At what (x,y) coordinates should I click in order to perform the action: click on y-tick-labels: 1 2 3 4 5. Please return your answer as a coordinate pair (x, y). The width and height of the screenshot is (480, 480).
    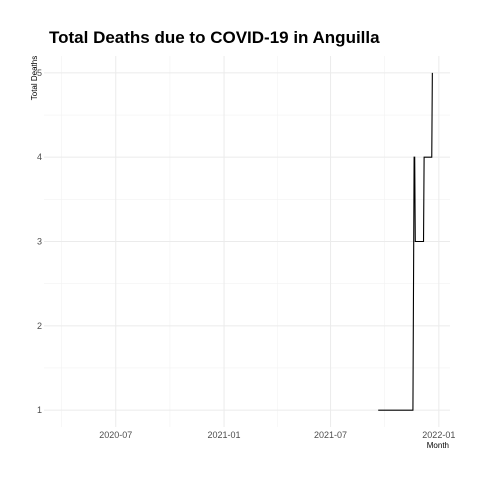
    Looking at the image, I should click on (39, 241).